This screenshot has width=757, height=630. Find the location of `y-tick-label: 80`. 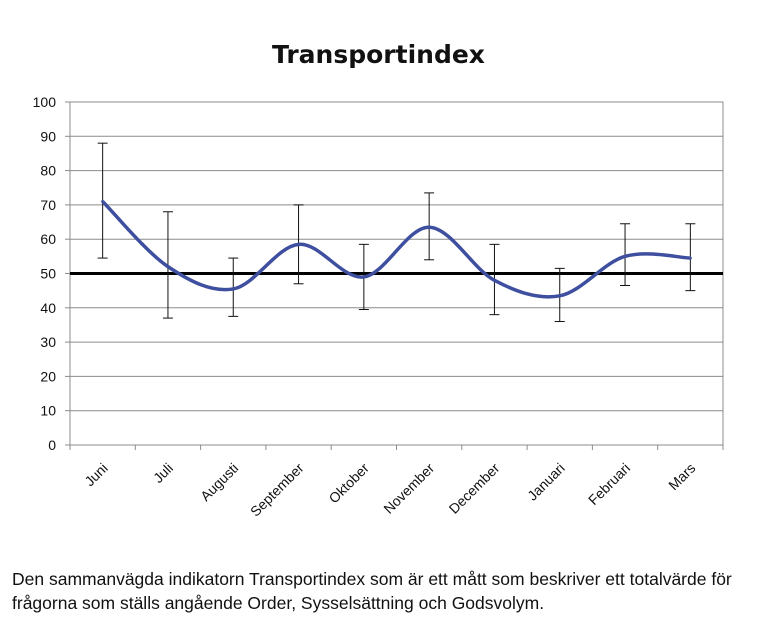

y-tick-label: 80 is located at coordinates (48, 171).